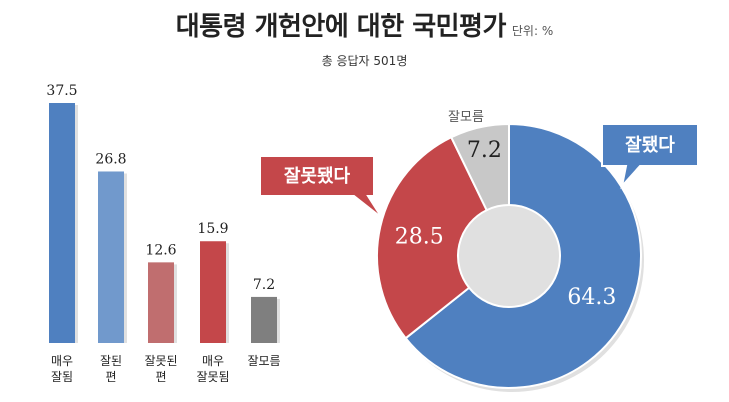  I want to click on bar-category-label: 잘됨, so click(62, 377).